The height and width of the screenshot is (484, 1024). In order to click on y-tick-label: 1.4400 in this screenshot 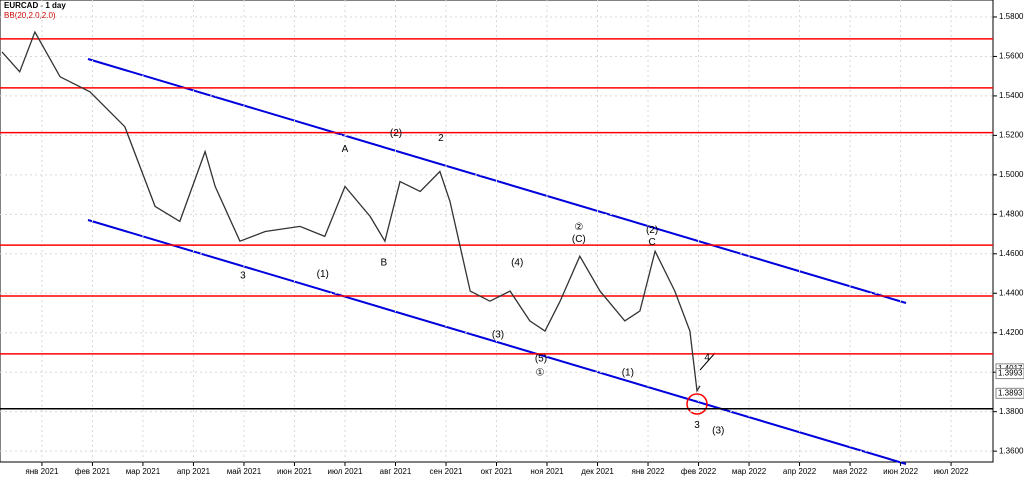, I will do `click(1011, 292)`.